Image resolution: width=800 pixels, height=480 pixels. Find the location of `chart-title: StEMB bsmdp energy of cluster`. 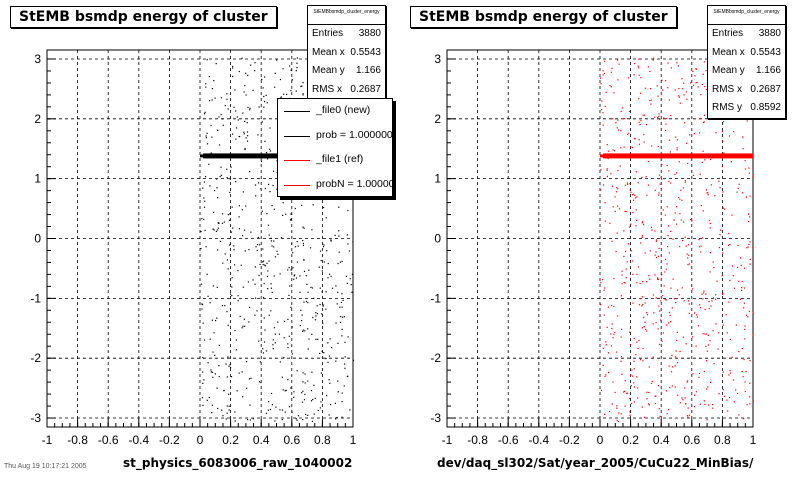

chart-title: StEMB bsmdp energy of cluster is located at coordinates (543, 17).